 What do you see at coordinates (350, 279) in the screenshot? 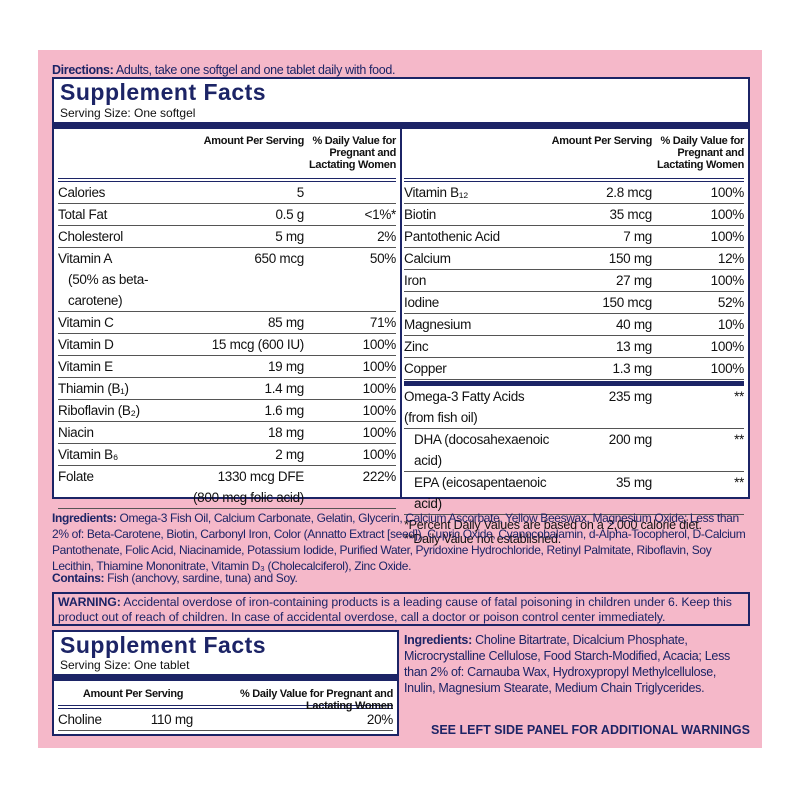
I see `dv-cell: 50%` at bounding box center [350, 279].